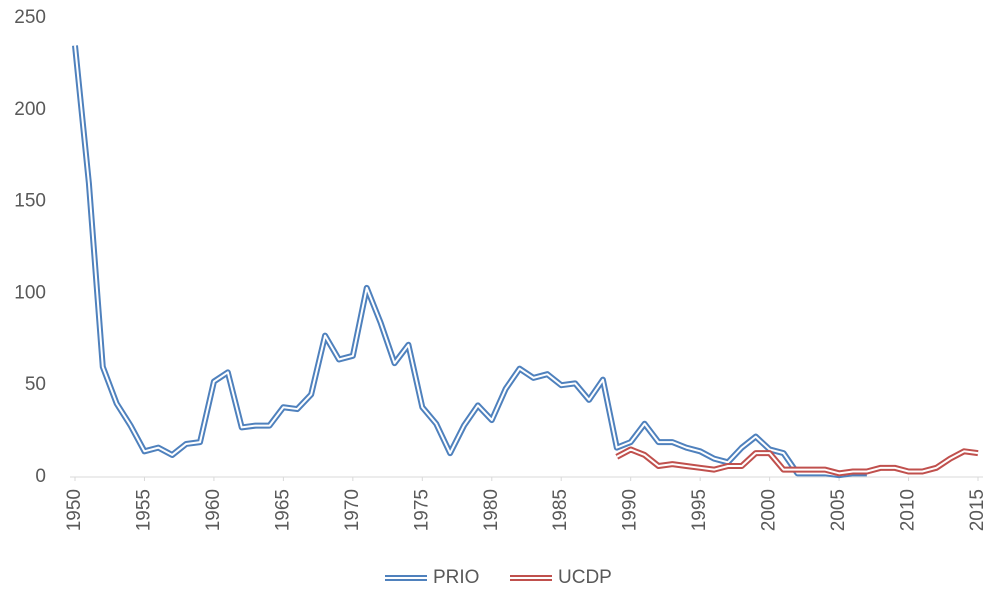  What do you see at coordinates (769, 510) in the screenshot?
I see `x-tick-label: 2000` at bounding box center [769, 510].